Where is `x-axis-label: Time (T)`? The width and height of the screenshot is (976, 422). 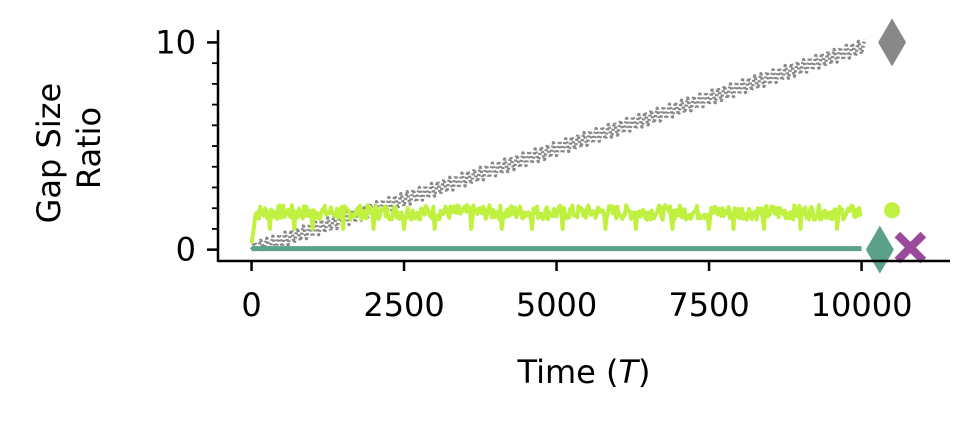
x-axis-label: Time (T) is located at coordinates (584, 372).